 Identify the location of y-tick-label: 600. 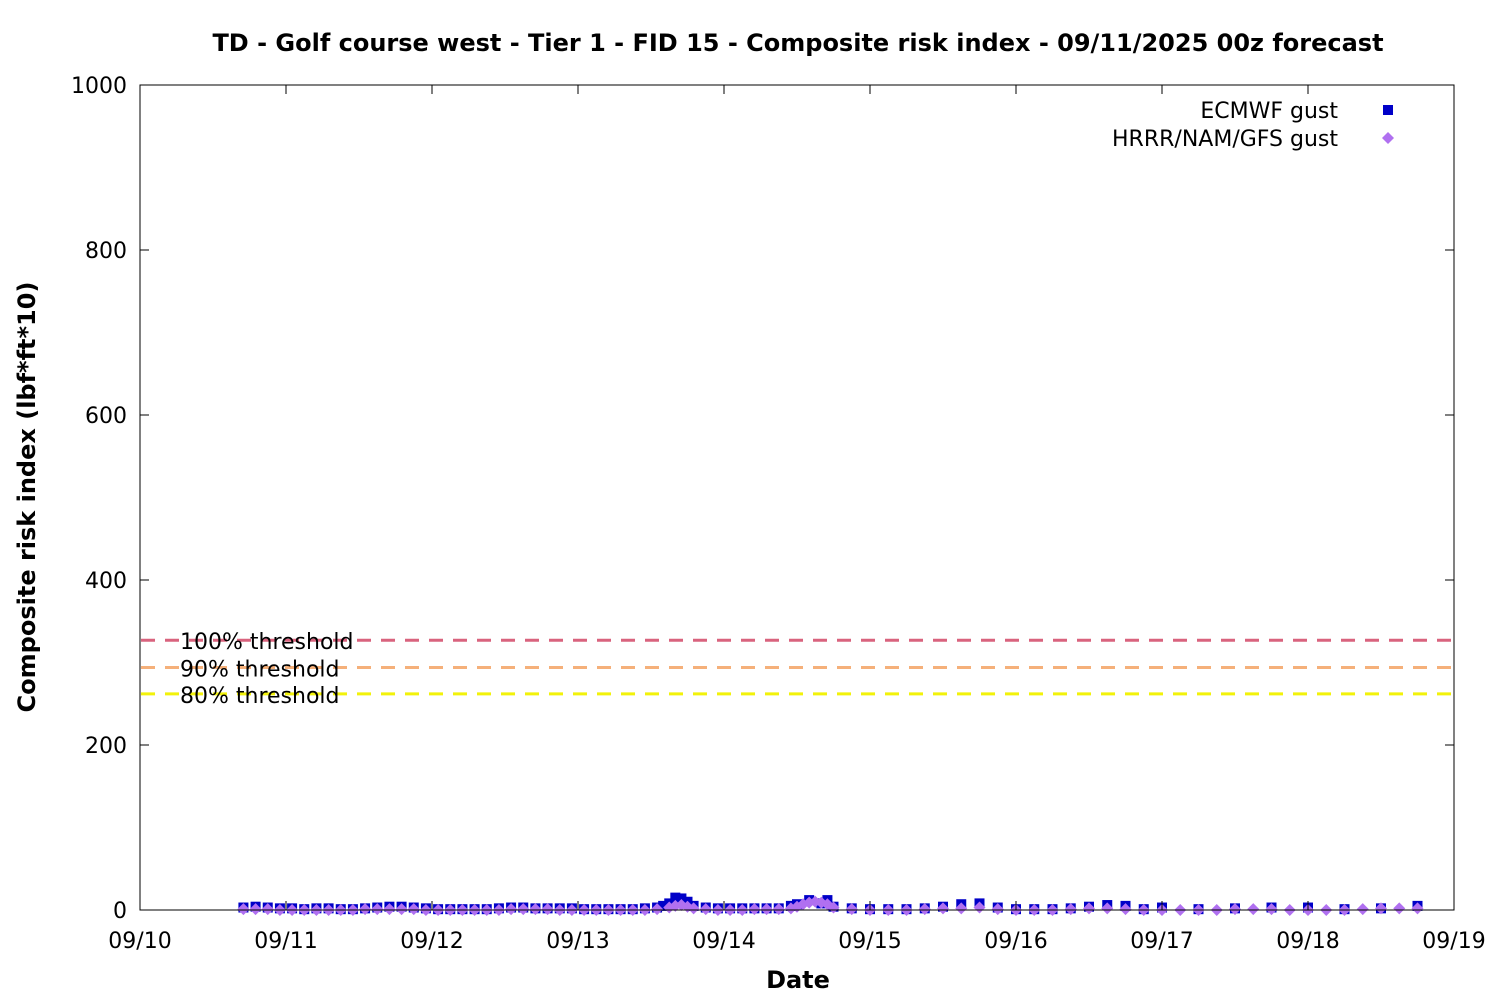
(106, 416).